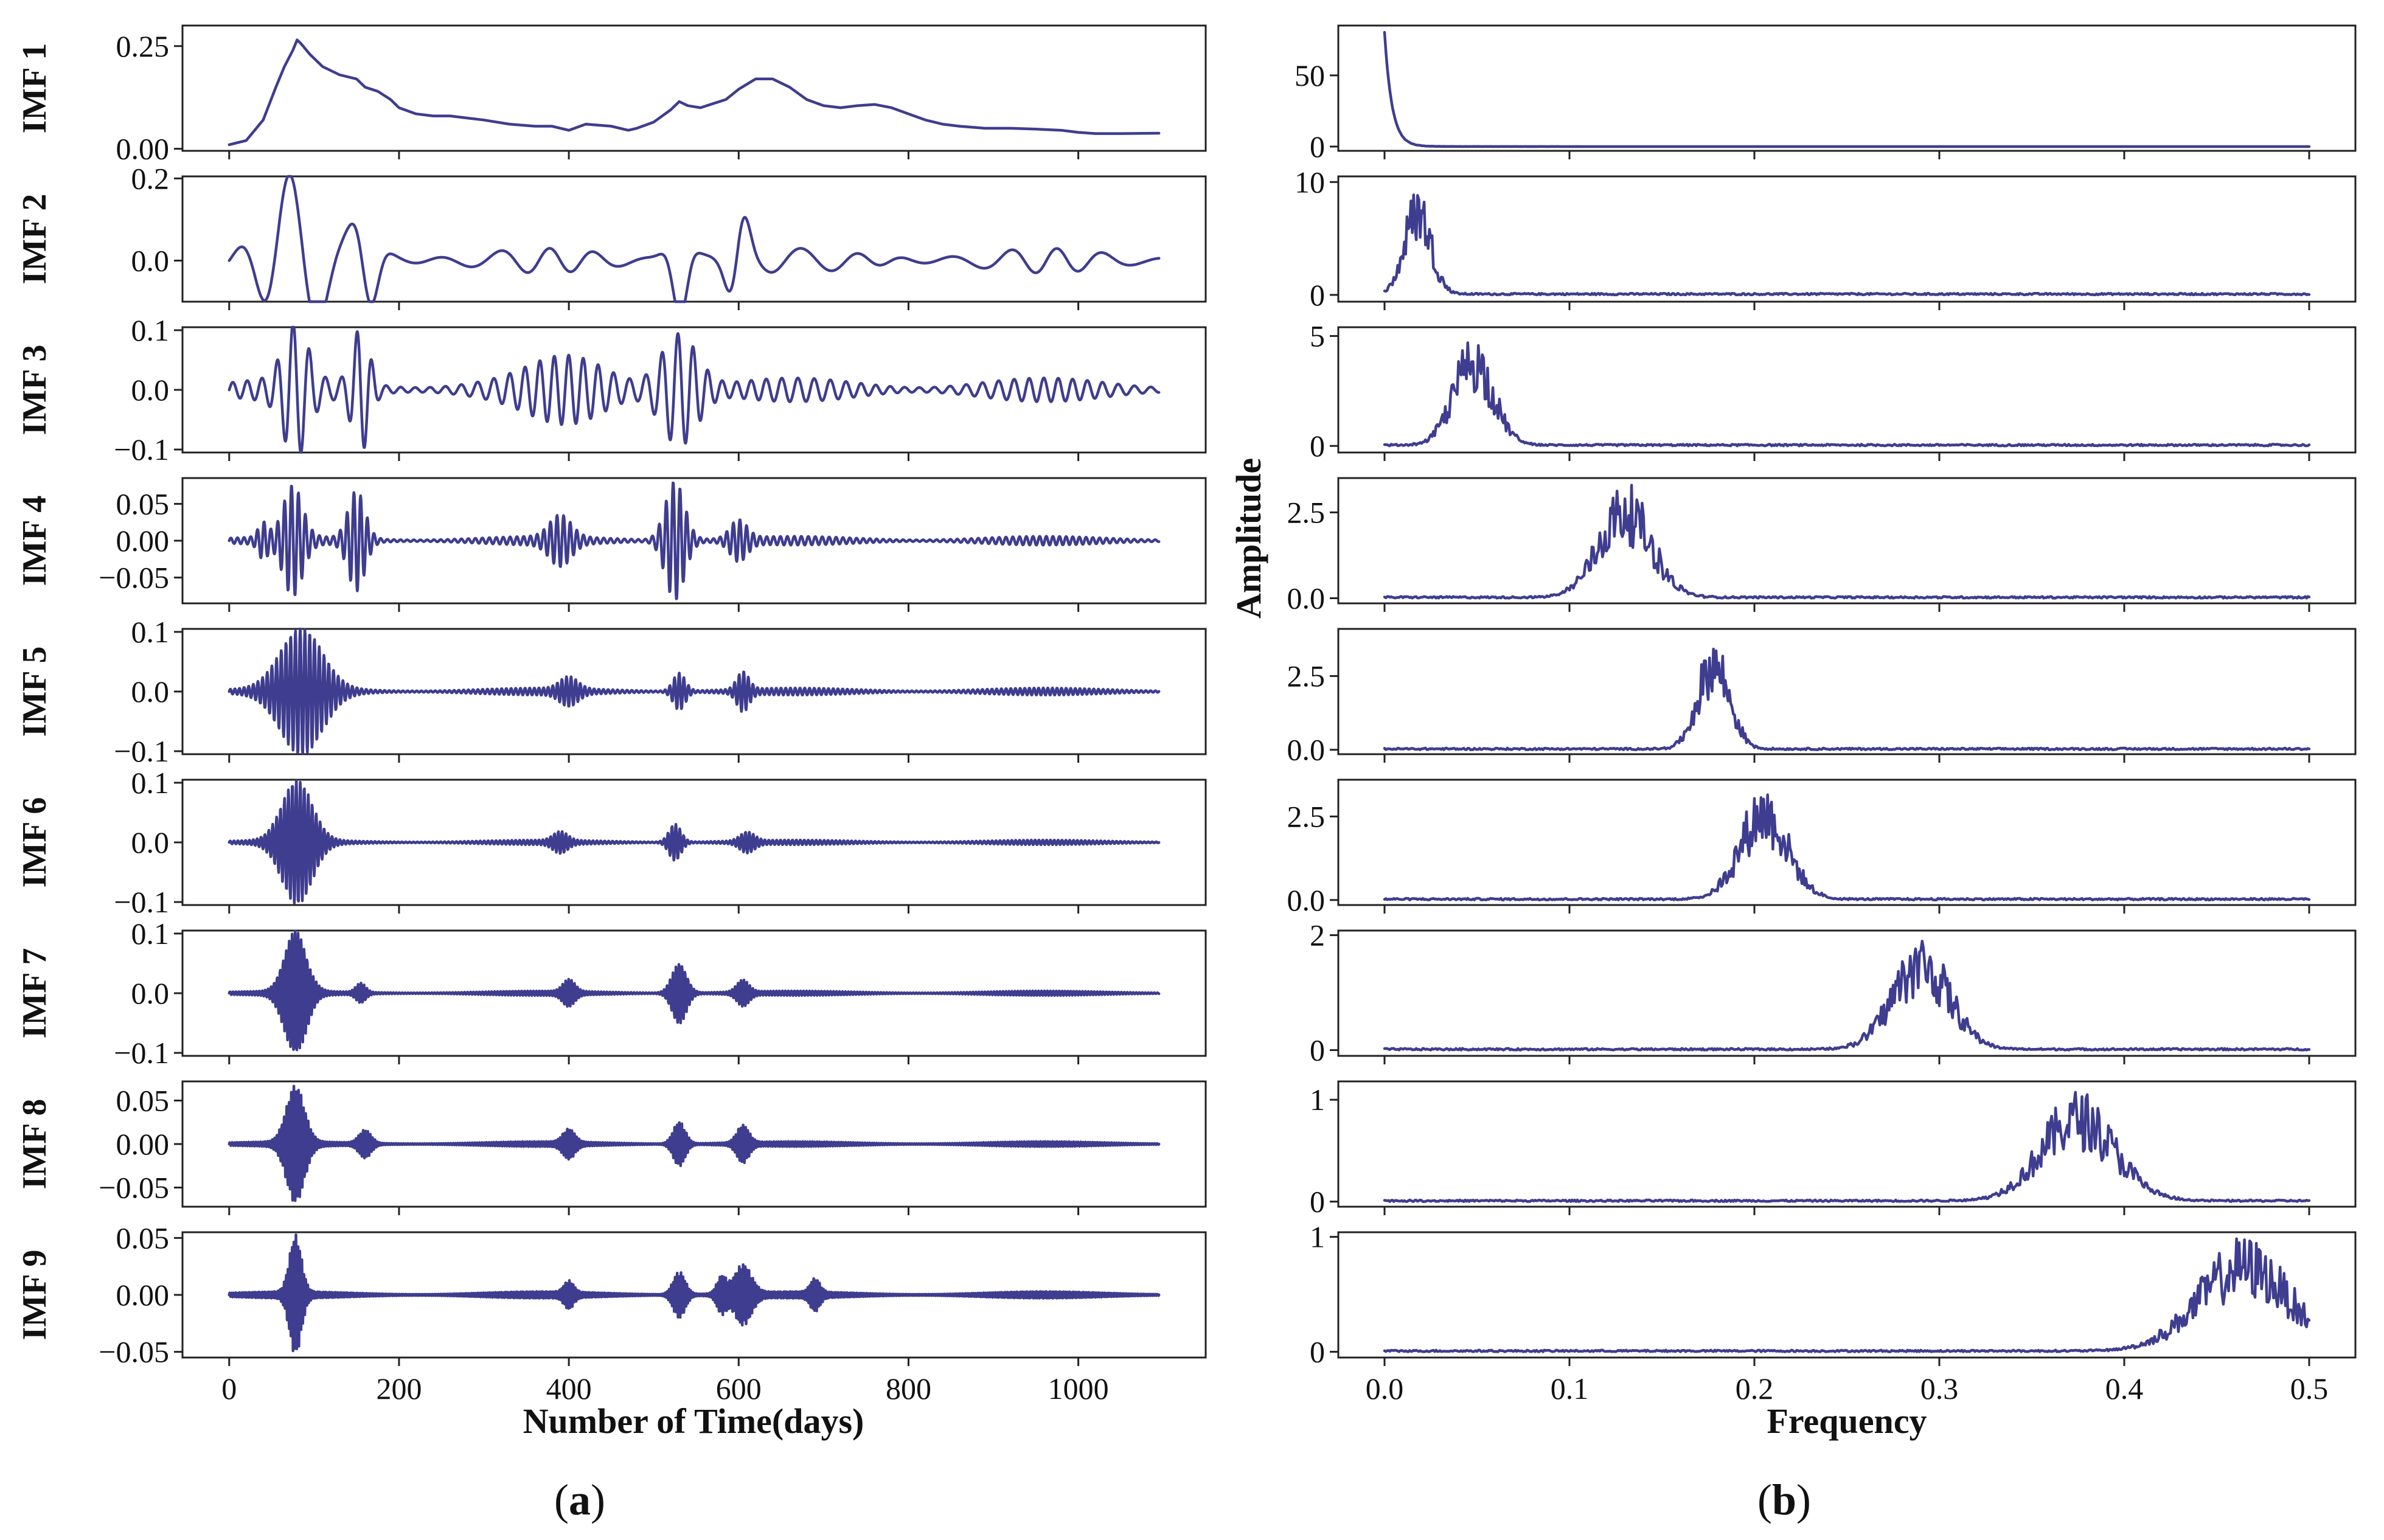 The width and height of the screenshot is (2384, 1540). What do you see at coordinates (150, 934) in the screenshot?
I see `a-imf7-ytick-label: 0.1` at bounding box center [150, 934].